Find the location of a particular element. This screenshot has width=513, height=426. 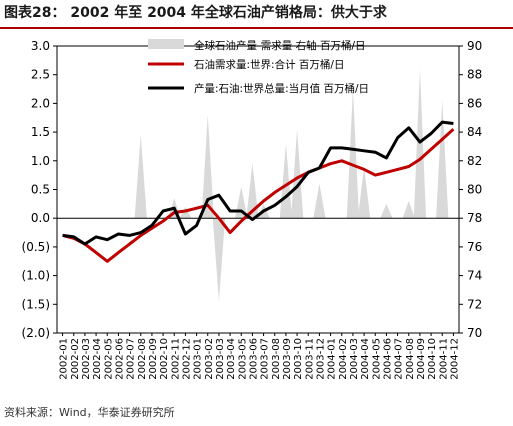

right-tick-label: 80 is located at coordinates (474, 190).